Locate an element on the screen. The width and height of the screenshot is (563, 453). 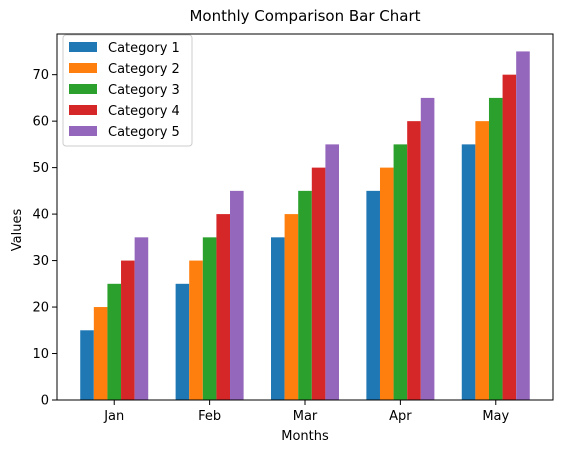
bar-category-4-feb is located at coordinates (223, 307).